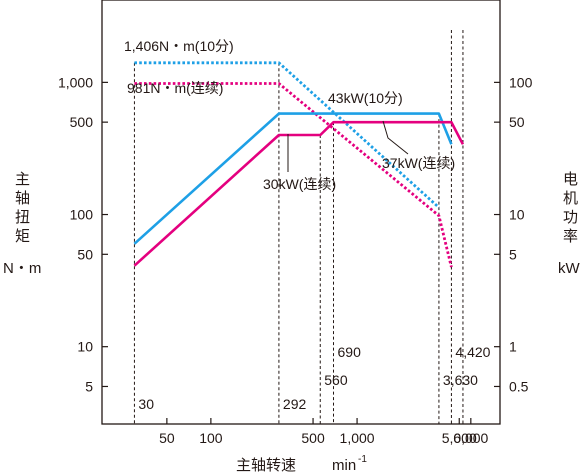  I want to click on speed-marker-label-292: 292, so click(295, 404).